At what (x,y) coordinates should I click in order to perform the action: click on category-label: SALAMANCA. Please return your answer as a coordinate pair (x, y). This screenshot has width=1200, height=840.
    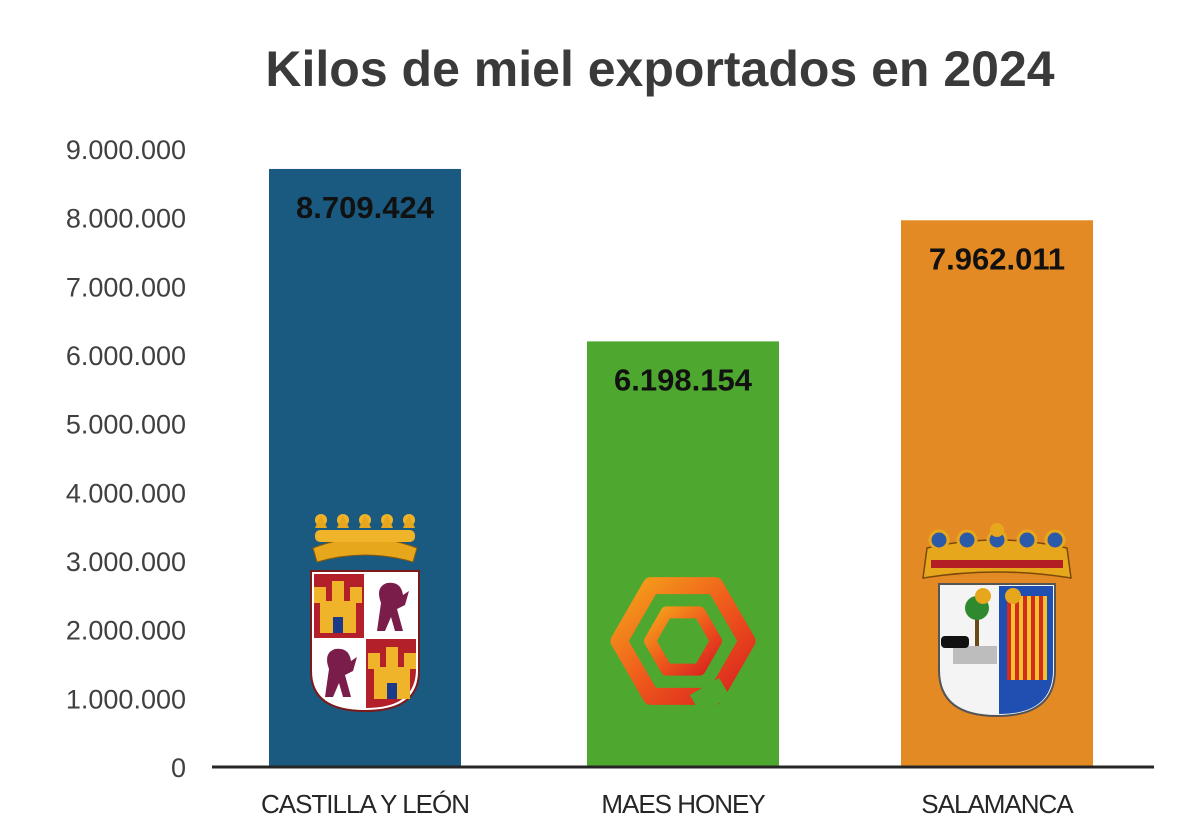
    Looking at the image, I should click on (997, 804).